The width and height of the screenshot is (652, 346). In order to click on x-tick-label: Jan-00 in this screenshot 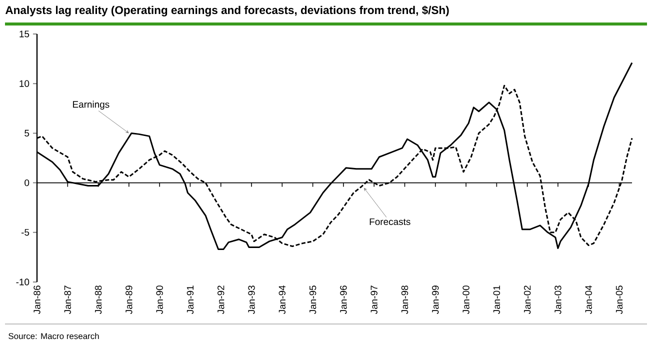, I will do `click(466, 300)`.